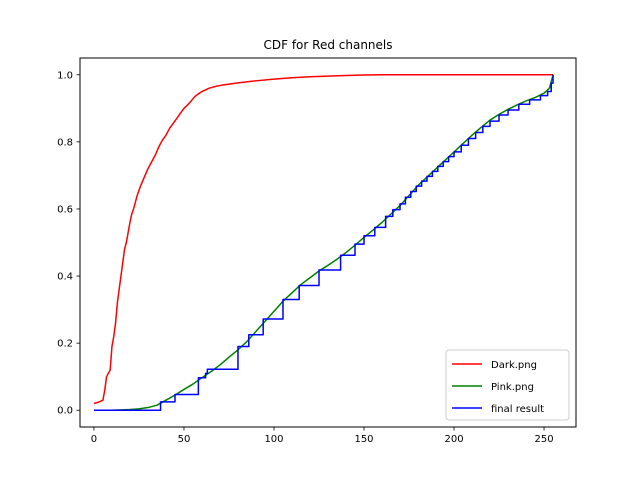 This screenshot has height=480, width=640. What do you see at coordinates (94, 439) in the screenshot?
I see `x-tick-label: 0` at bounding box center [94, 439].